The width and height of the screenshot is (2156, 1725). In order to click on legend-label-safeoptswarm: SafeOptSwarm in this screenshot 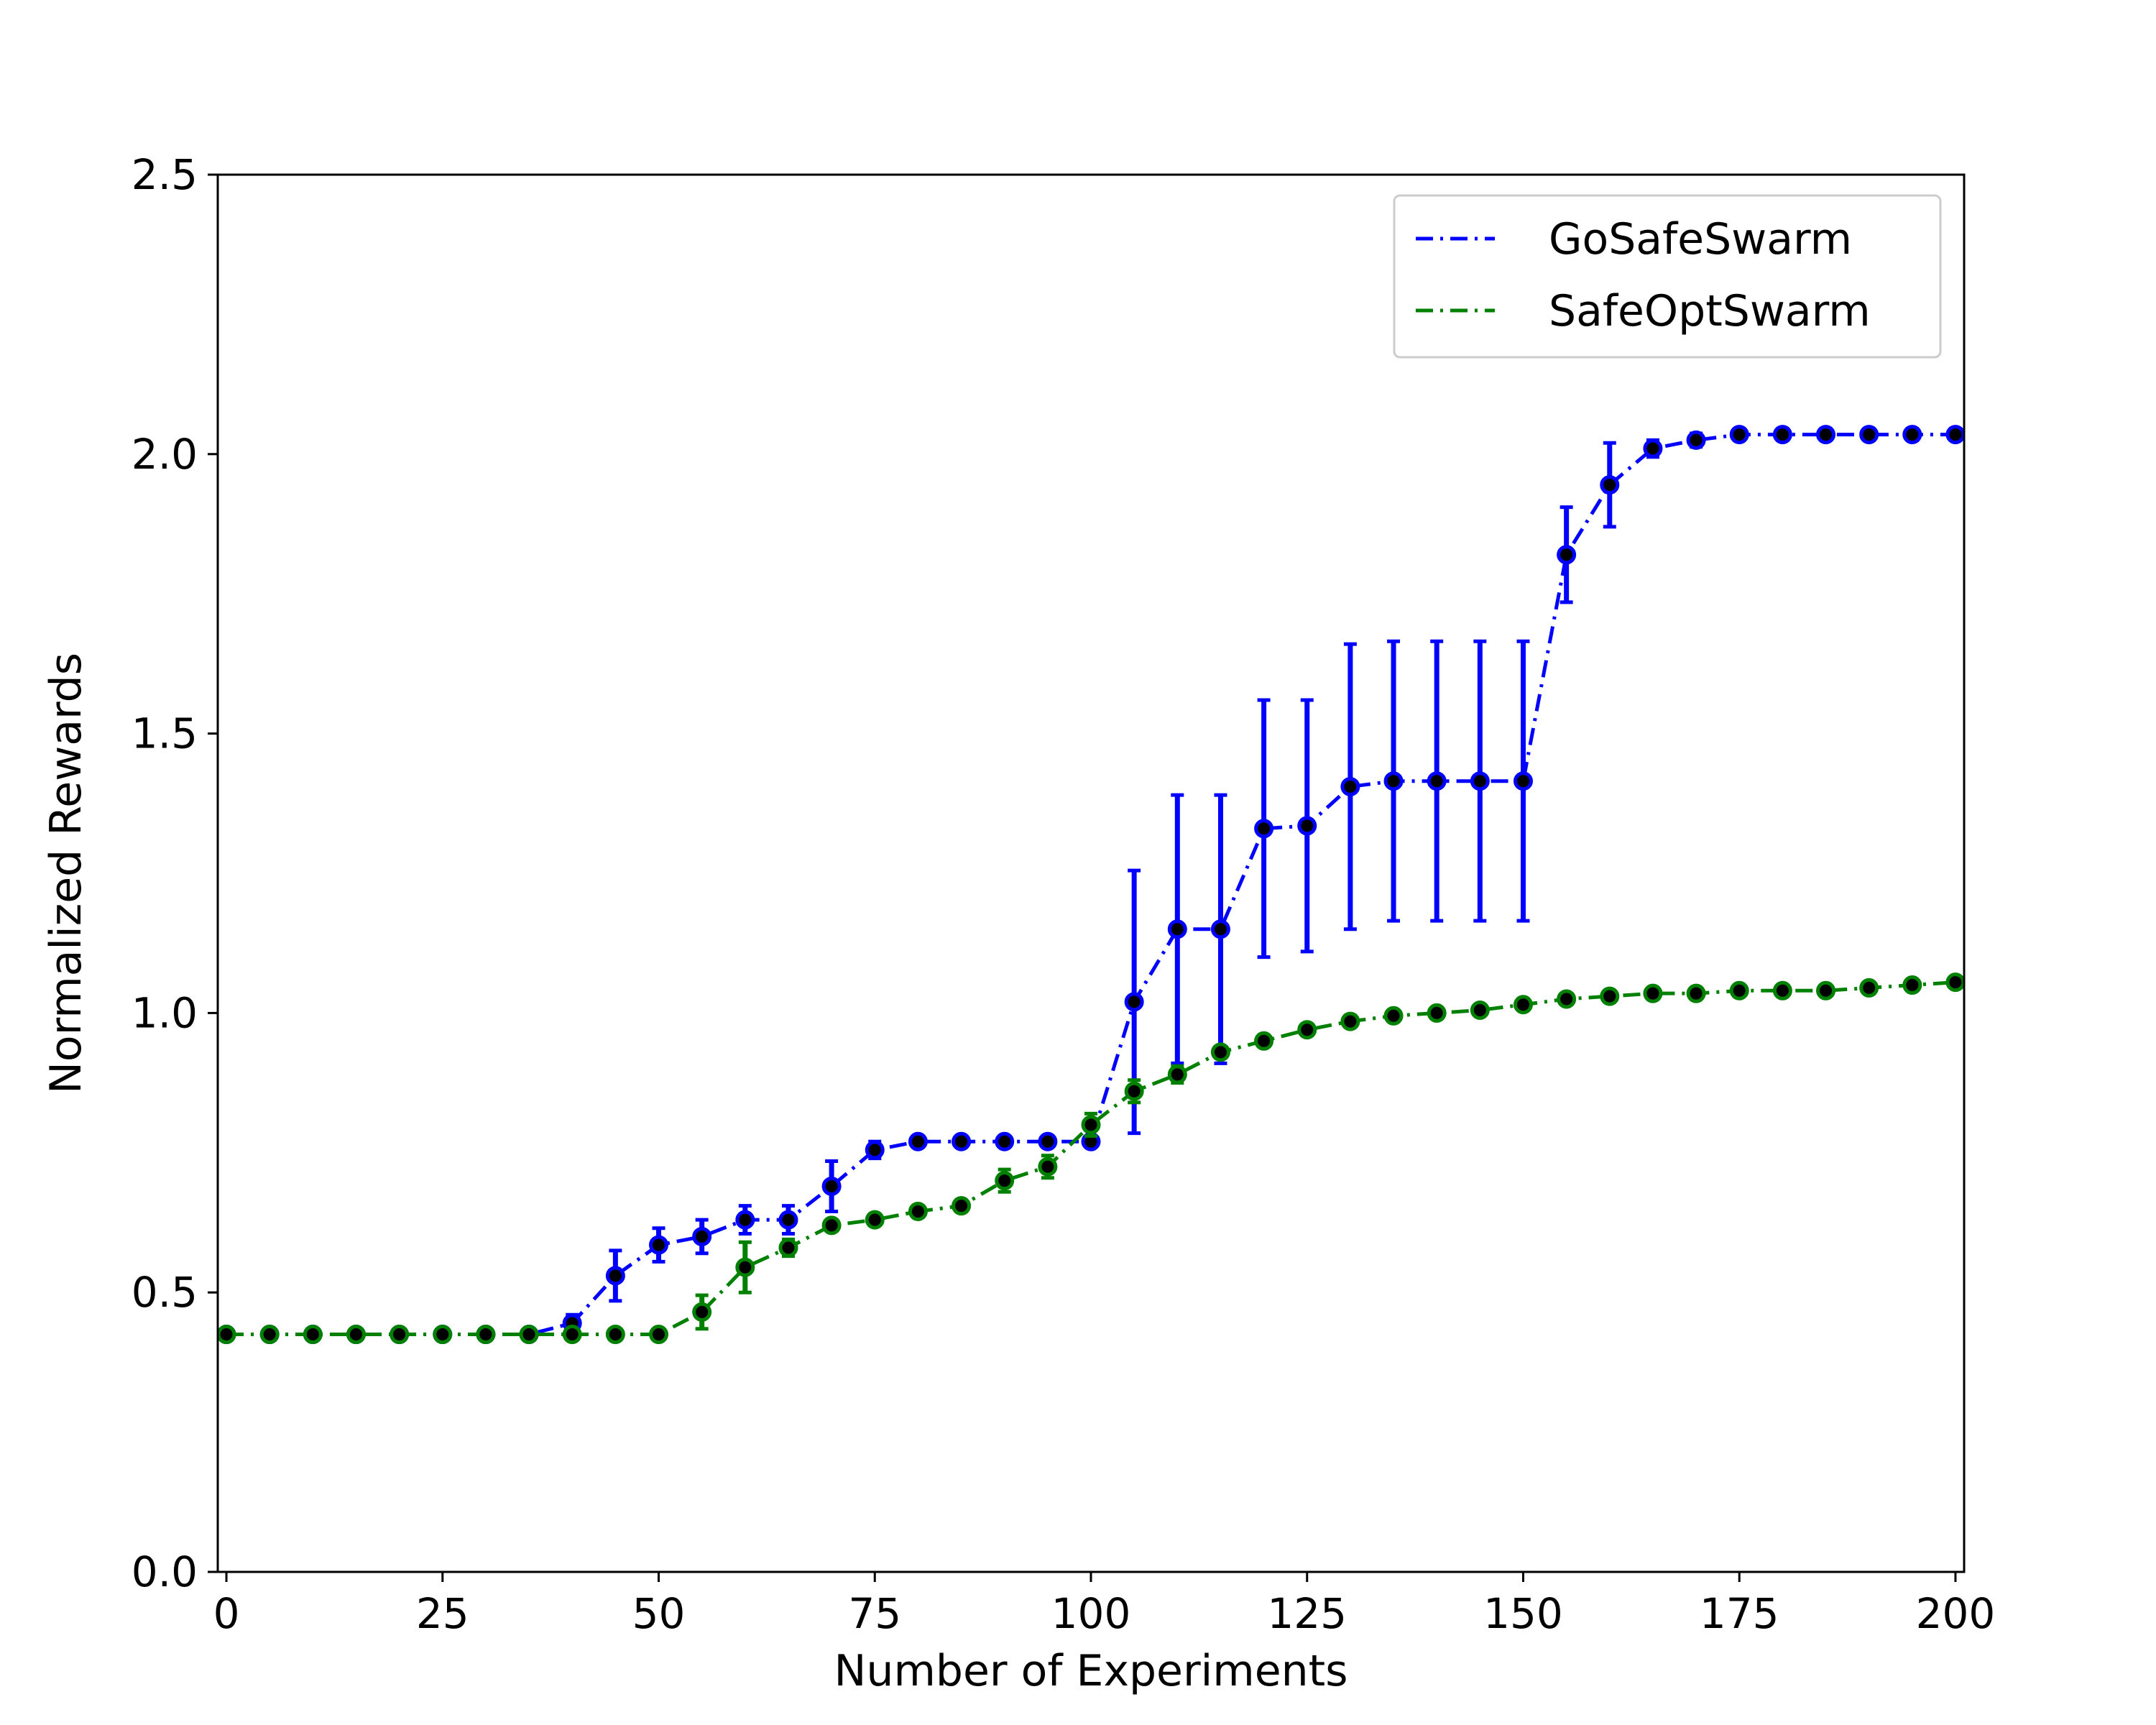, I will do `click(1710, 311)`.